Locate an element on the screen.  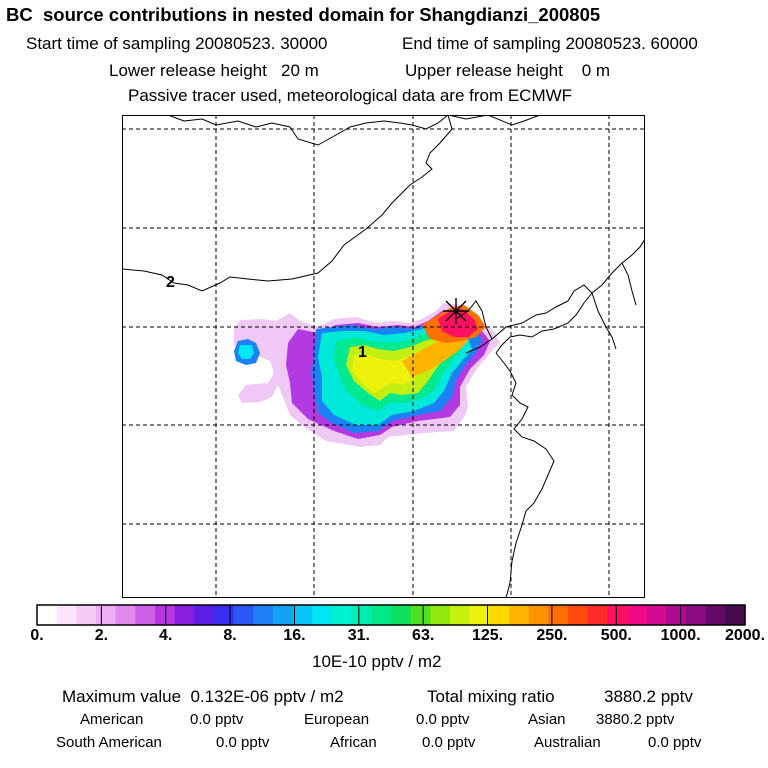
colorbar is located at coordinates (391, 615).